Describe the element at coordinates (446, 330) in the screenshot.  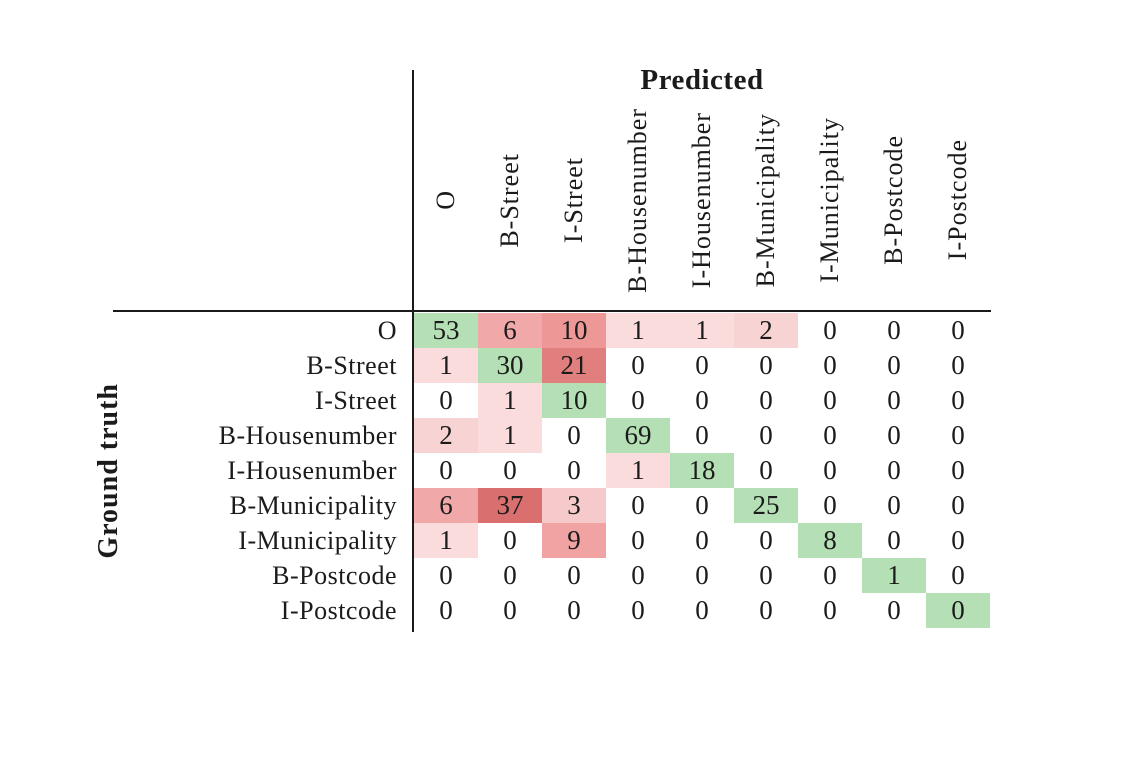
I see `matrix-cell: 53` at that location.